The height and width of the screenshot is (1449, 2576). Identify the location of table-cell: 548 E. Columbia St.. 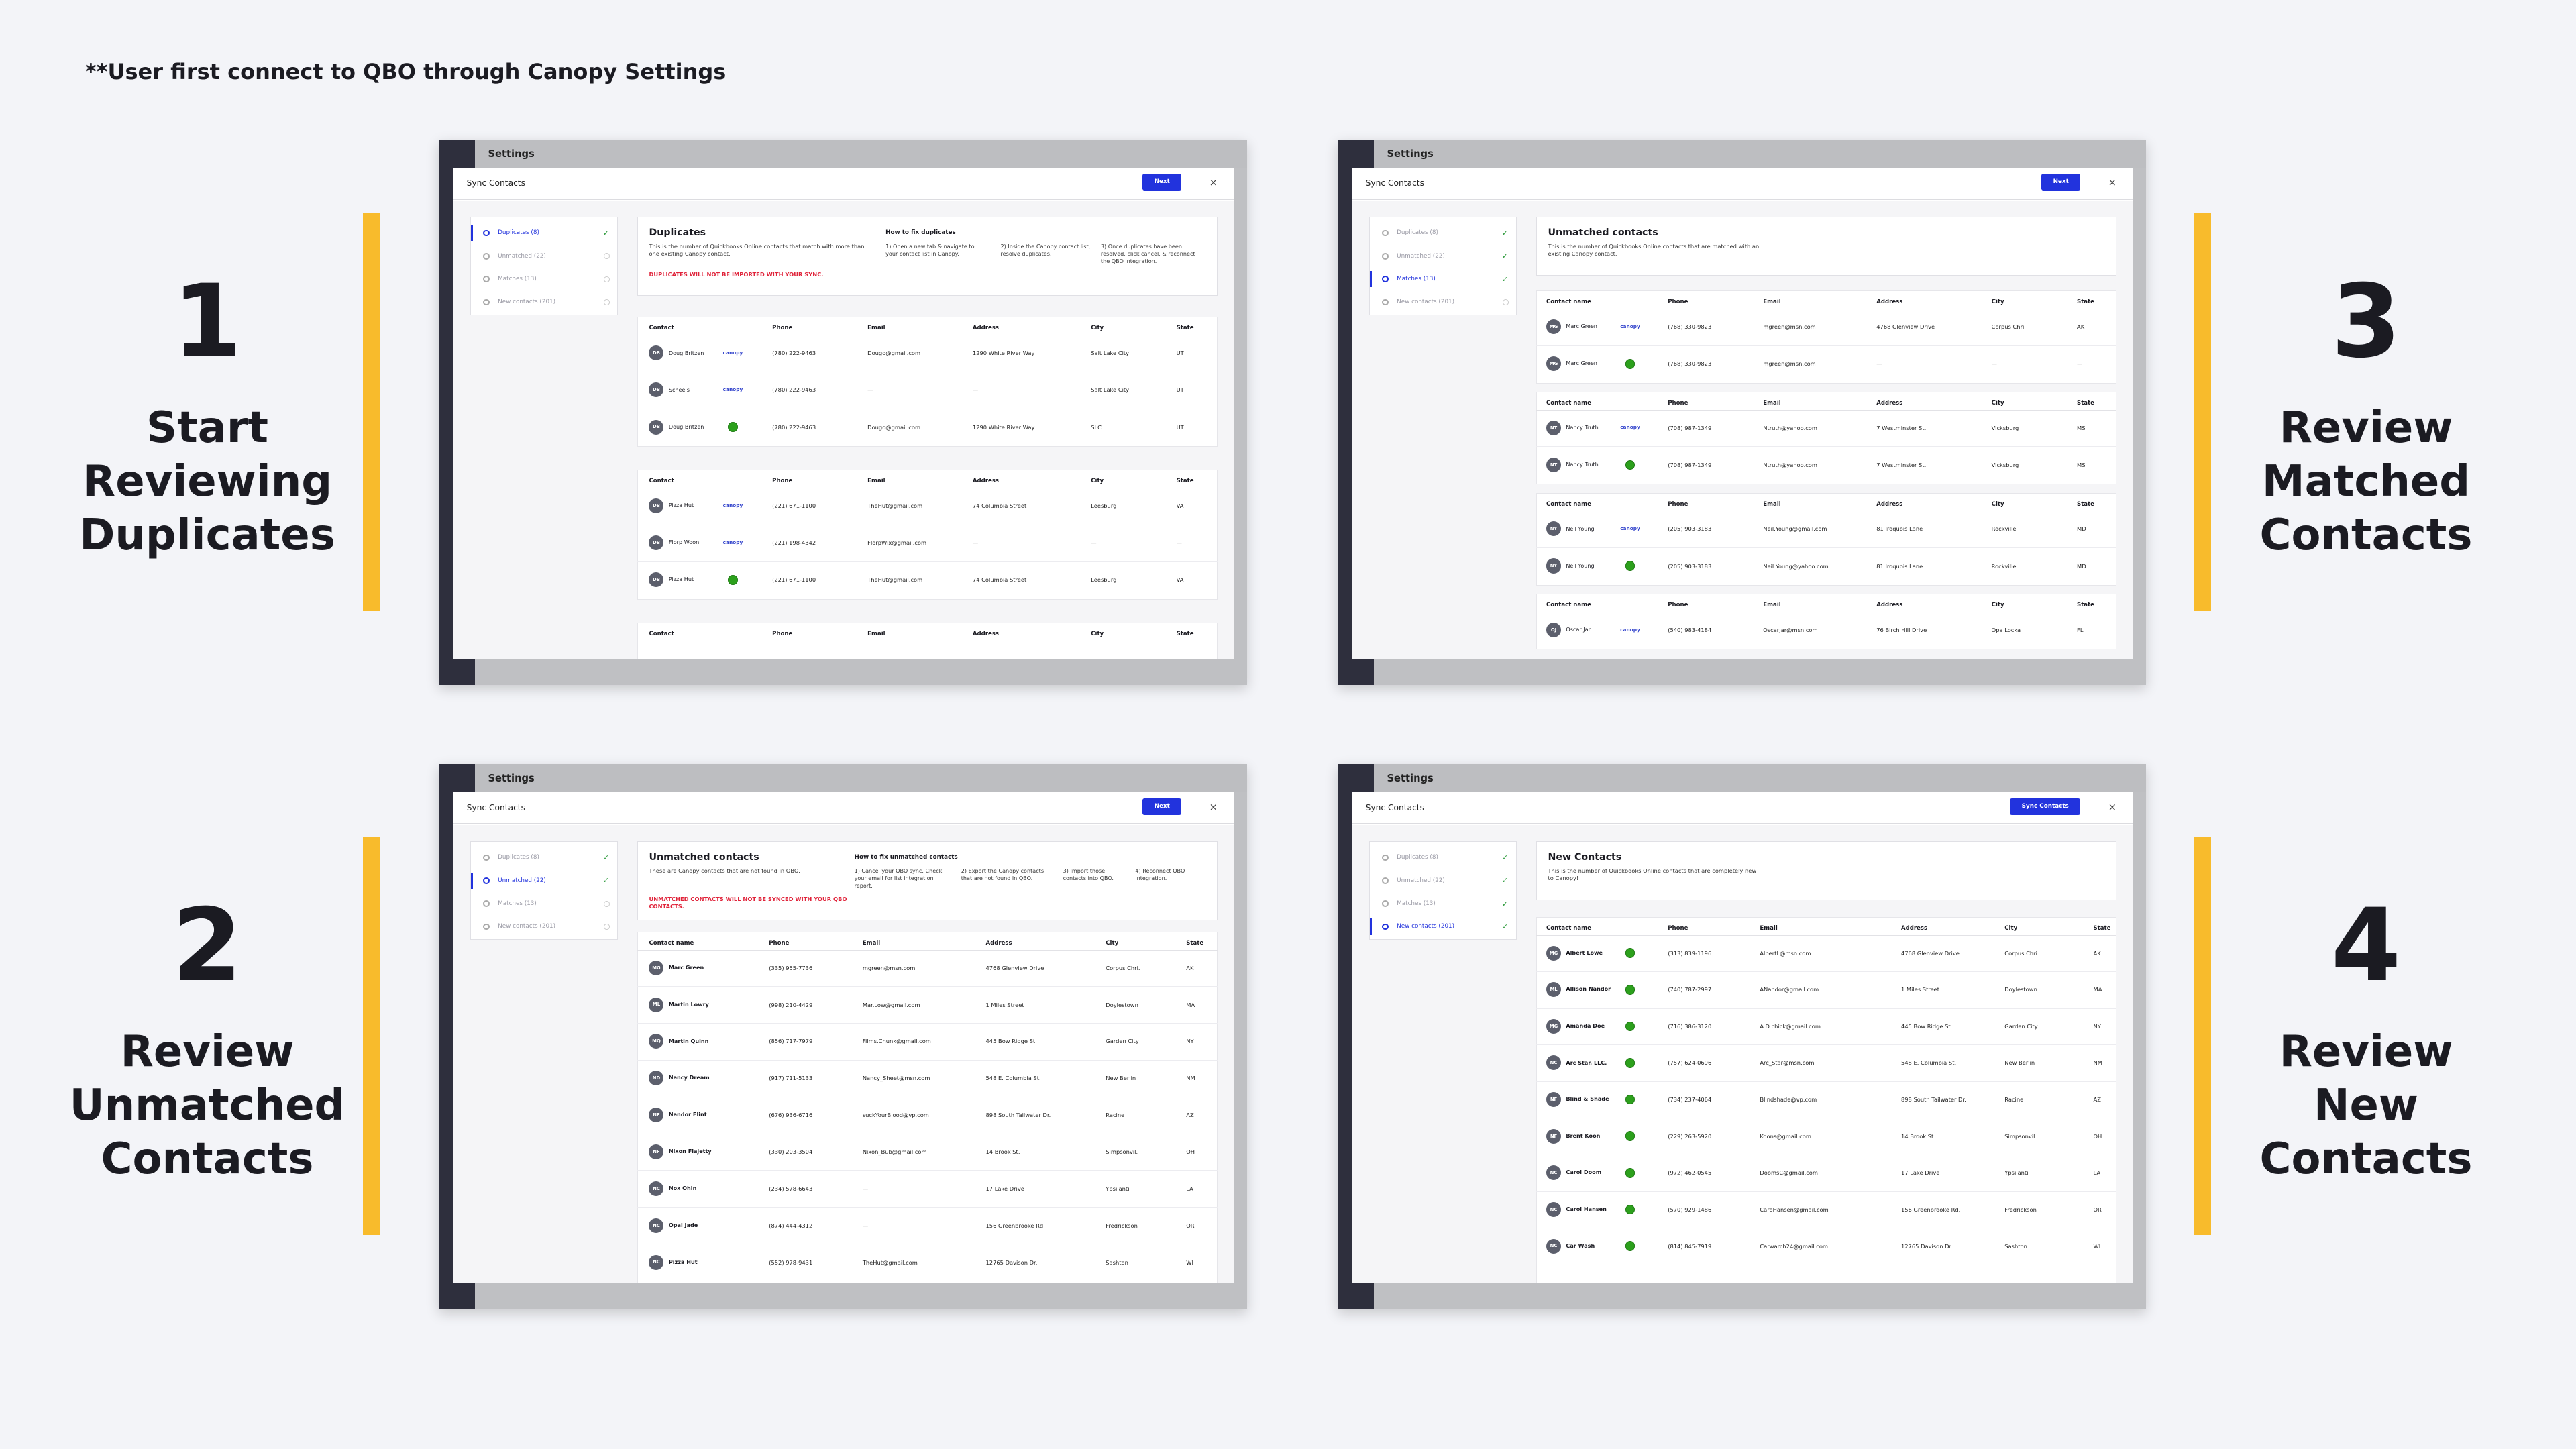
(1928, 1063).